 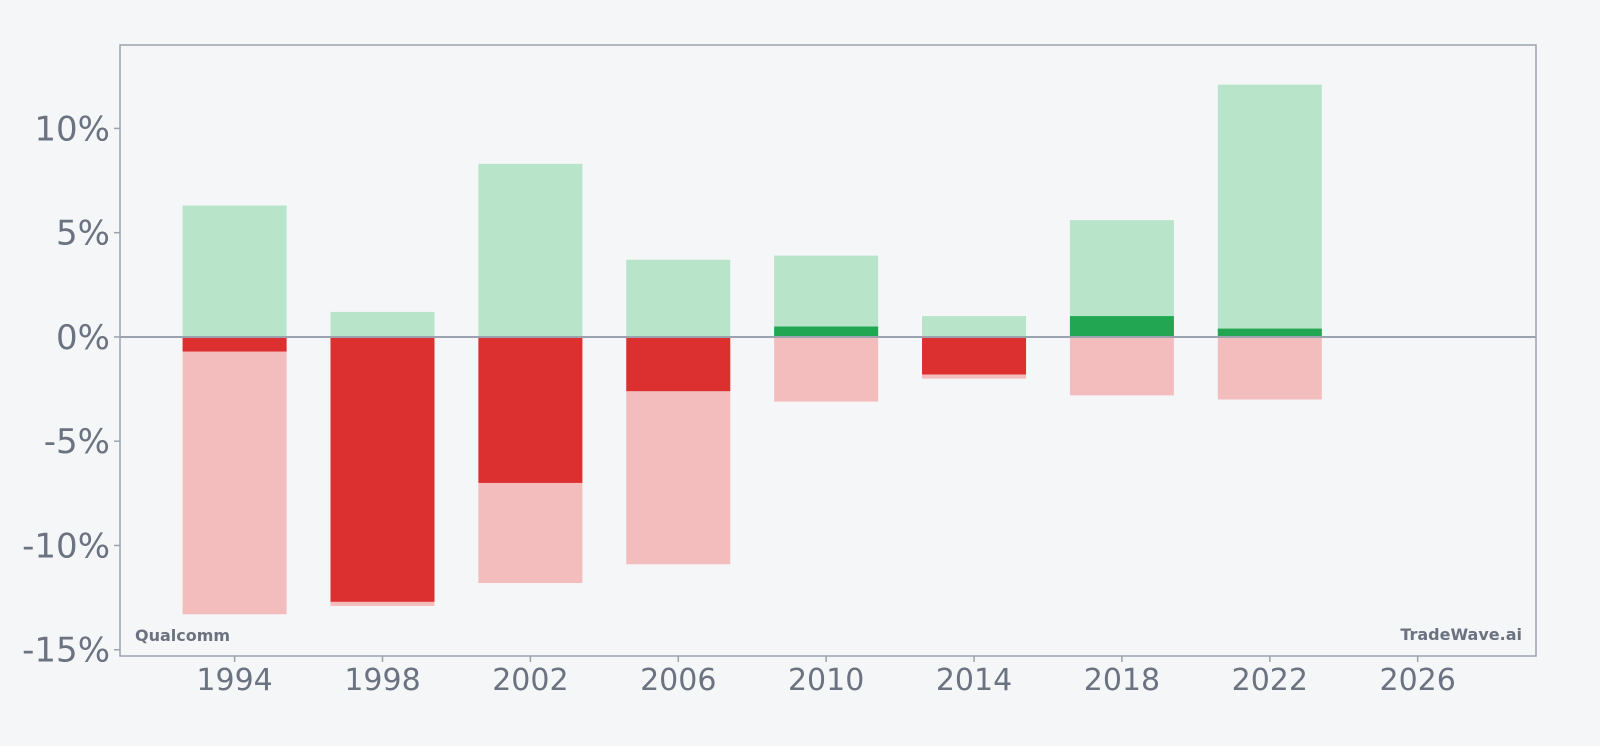 I want to click on y-tick-label: 0%, so click(x=83, y=338).